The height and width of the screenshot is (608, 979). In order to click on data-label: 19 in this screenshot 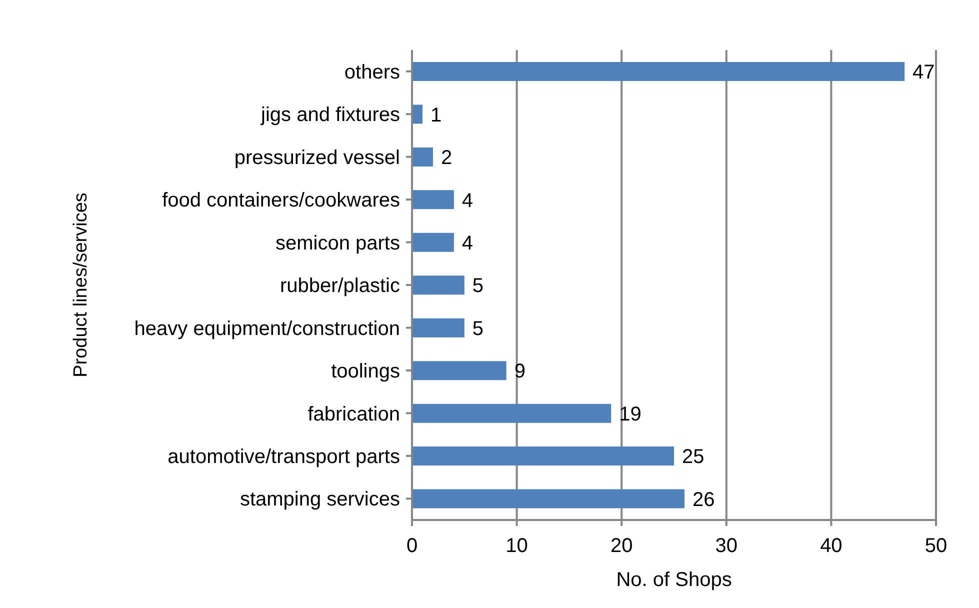, I will do `click(630, 414)`.